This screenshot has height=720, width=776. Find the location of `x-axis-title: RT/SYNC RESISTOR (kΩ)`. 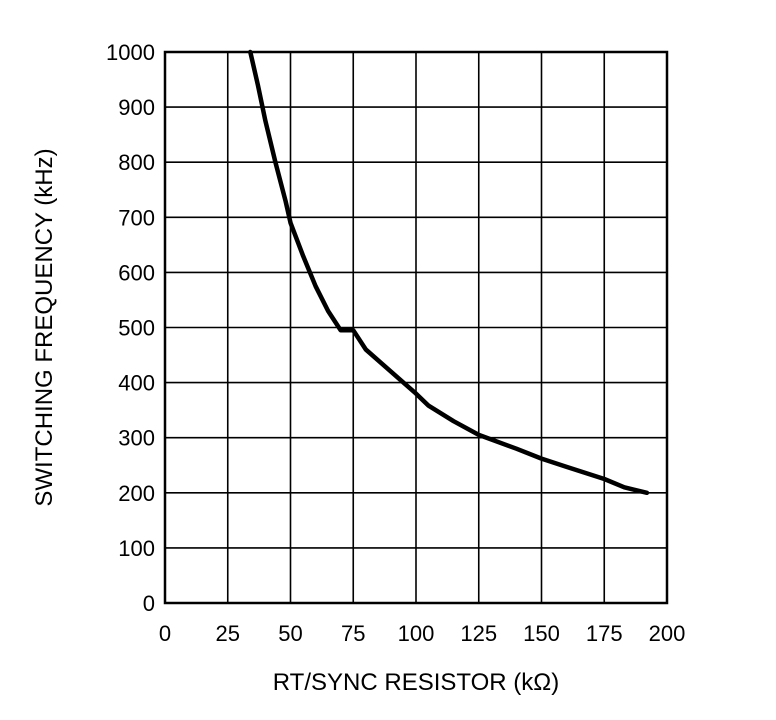

x-axis-title: RT/SYNC RESISTOR (kΩ) is located at coordinates (416, 682).